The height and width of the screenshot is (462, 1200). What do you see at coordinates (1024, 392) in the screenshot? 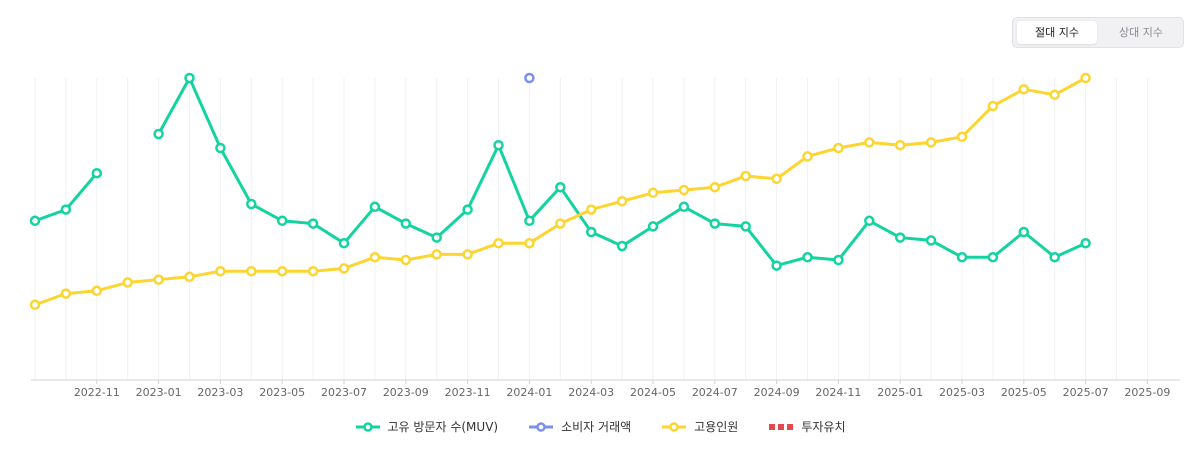
I see `x-tick-label: 2025-05` at bounding box center [1024, 392].